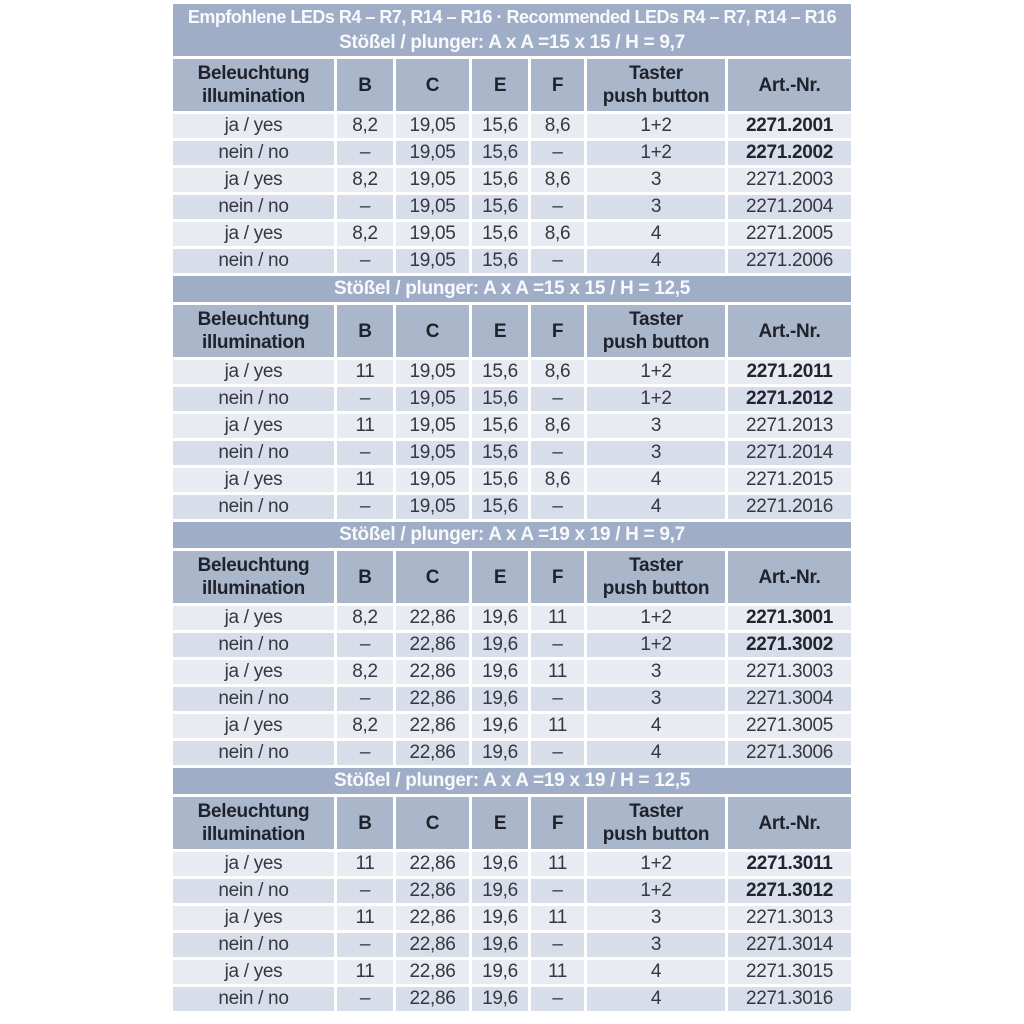 The width and height of the screenshot is (1024, 1024). I want to click on column-header-label: Beleuchtung, so click(253, 319).